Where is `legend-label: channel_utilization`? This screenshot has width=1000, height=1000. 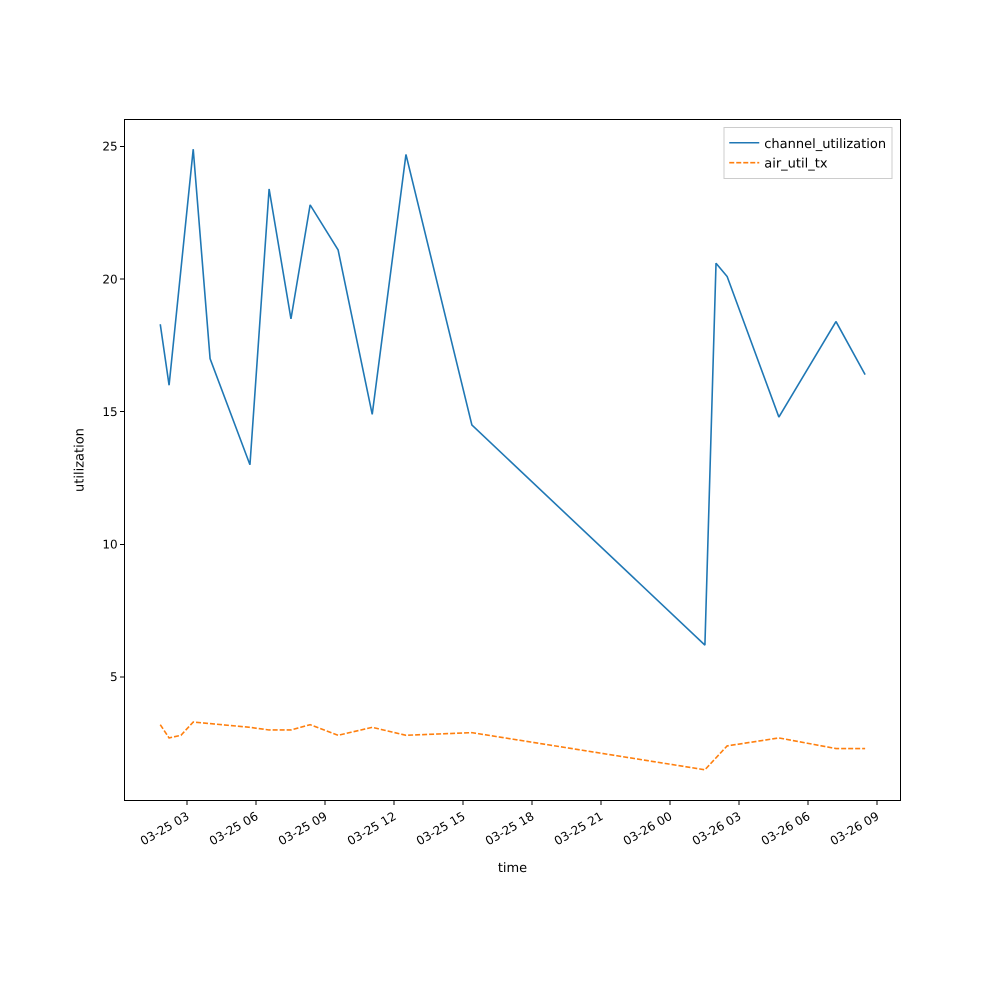 legend-label: channel_utilization is located at coordinates (825, 144).